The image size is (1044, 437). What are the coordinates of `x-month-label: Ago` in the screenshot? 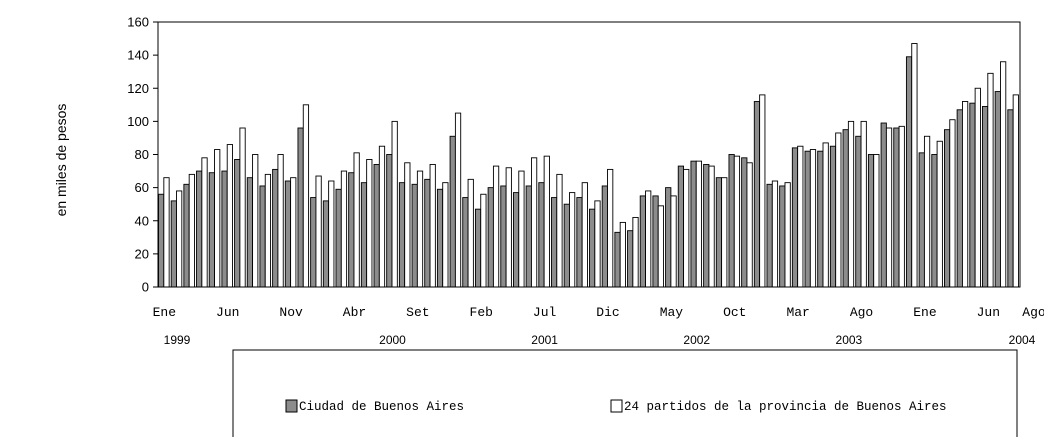 It's located at (1033, 312).